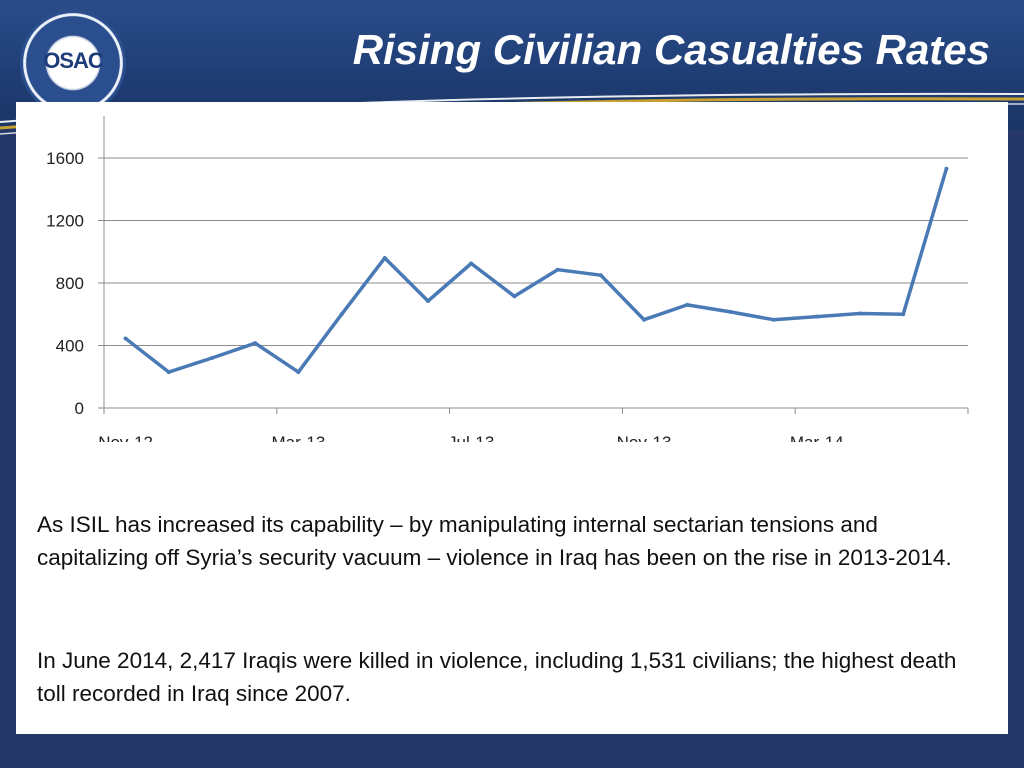 The width and height of the screenshot is (1024, 768). I want to click on x-tick-label: Jul-13, so click(471, 437).